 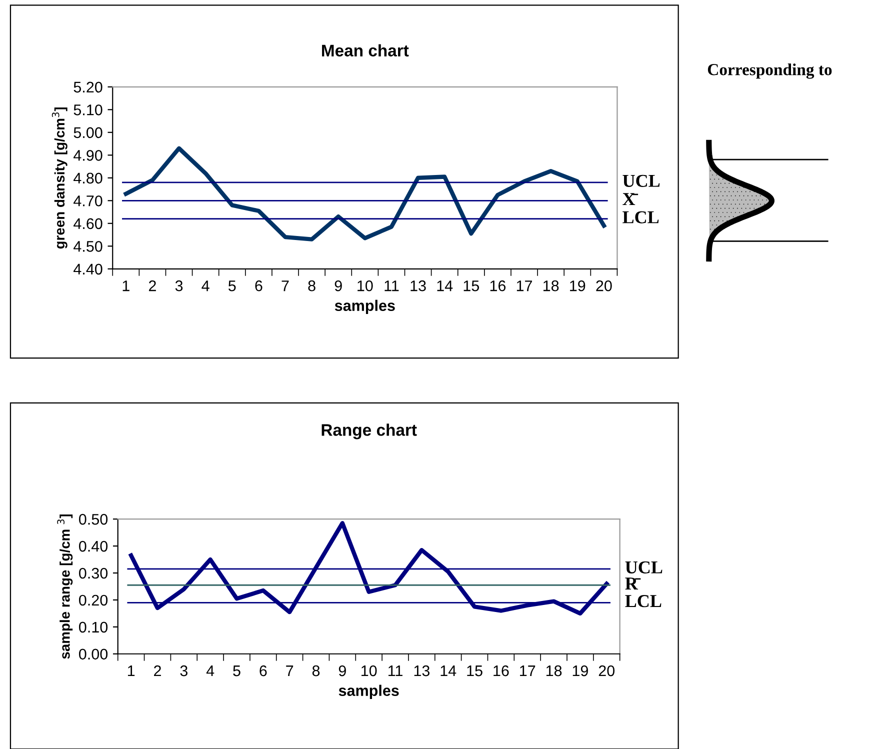 I want to click on chart-title: Mean chart, so click(x=365, y=50).